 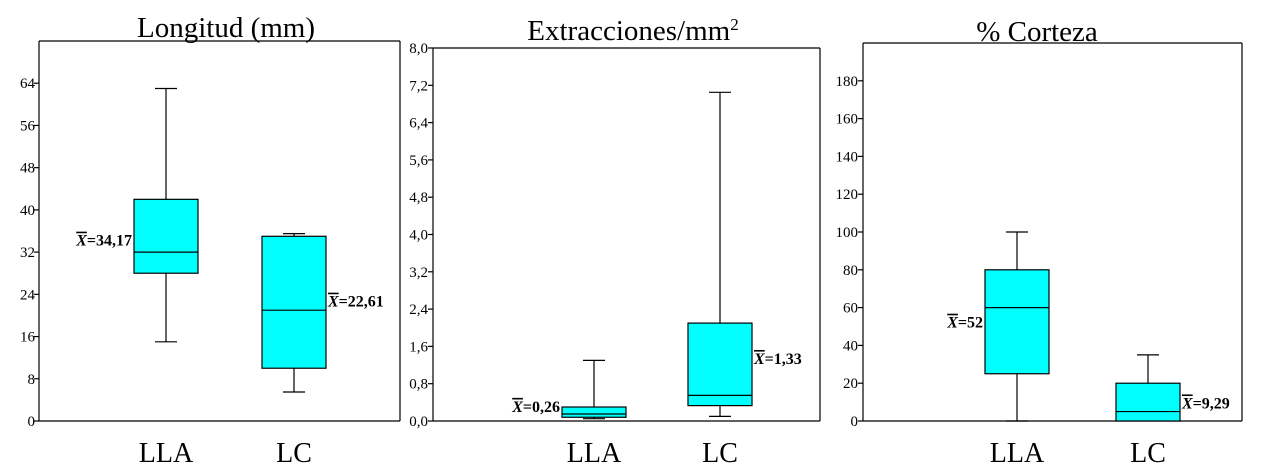 I want to click on mean-label: X=9,29, so click(x=1205, y=403).